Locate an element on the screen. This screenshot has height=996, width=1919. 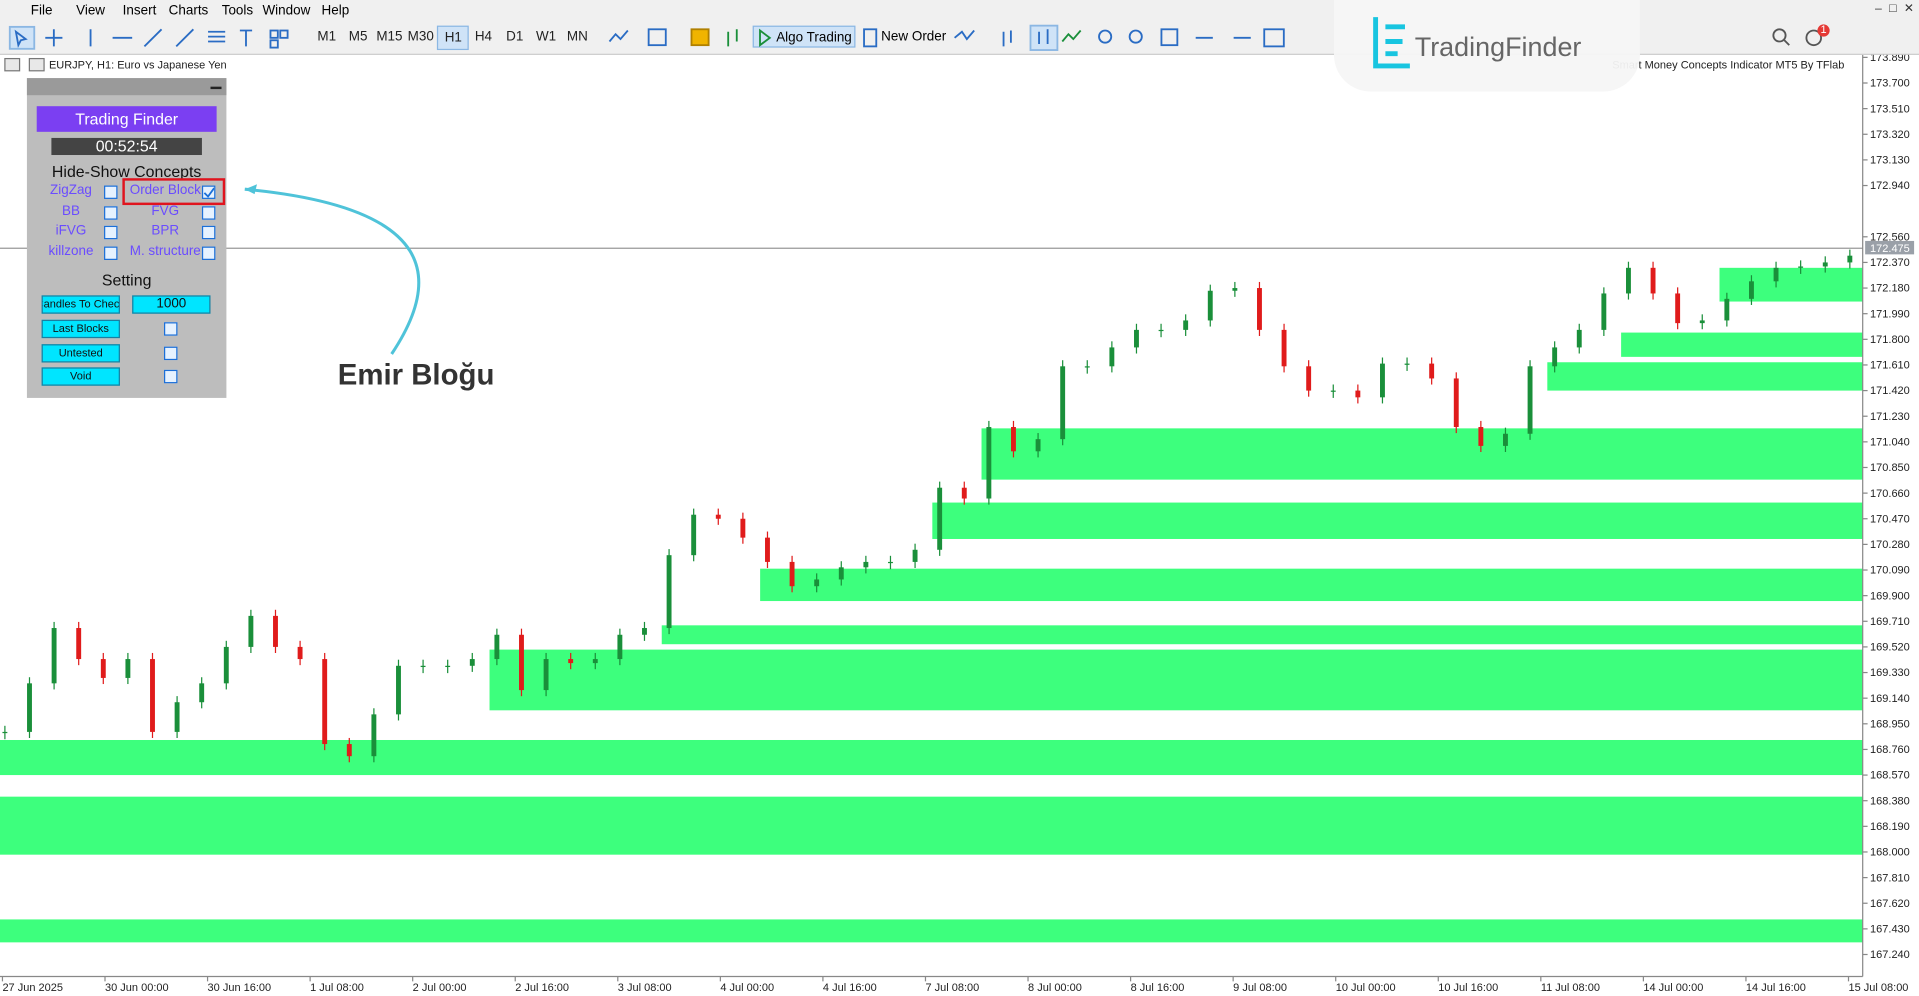
window-controls: –□✕ is located at coordinates (1896, 9).